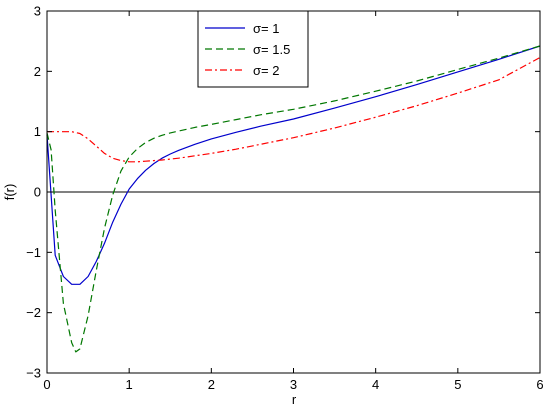  Describe the element at coordinates (211, 384) in the screenshot. I see `x-tick-label: 2` at that location.